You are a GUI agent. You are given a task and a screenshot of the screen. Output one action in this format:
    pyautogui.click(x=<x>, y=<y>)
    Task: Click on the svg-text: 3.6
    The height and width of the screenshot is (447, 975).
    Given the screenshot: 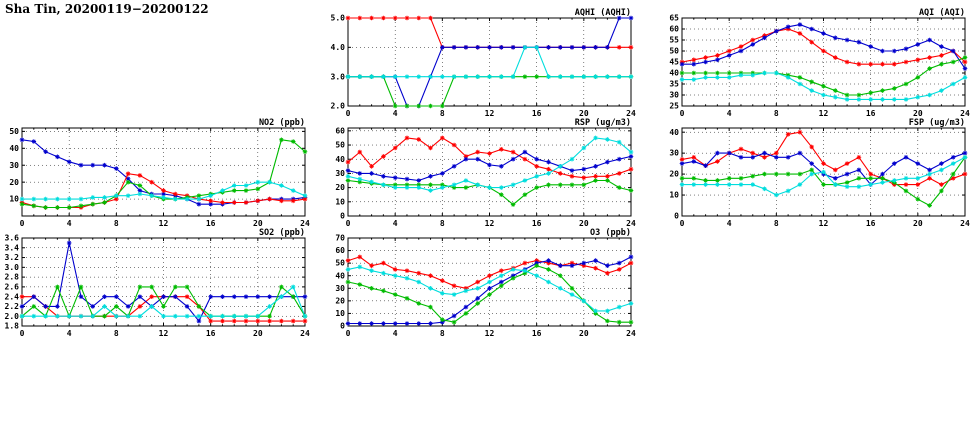 What is the action you would take?
    pyautogui.click(x=12, y=238)
    